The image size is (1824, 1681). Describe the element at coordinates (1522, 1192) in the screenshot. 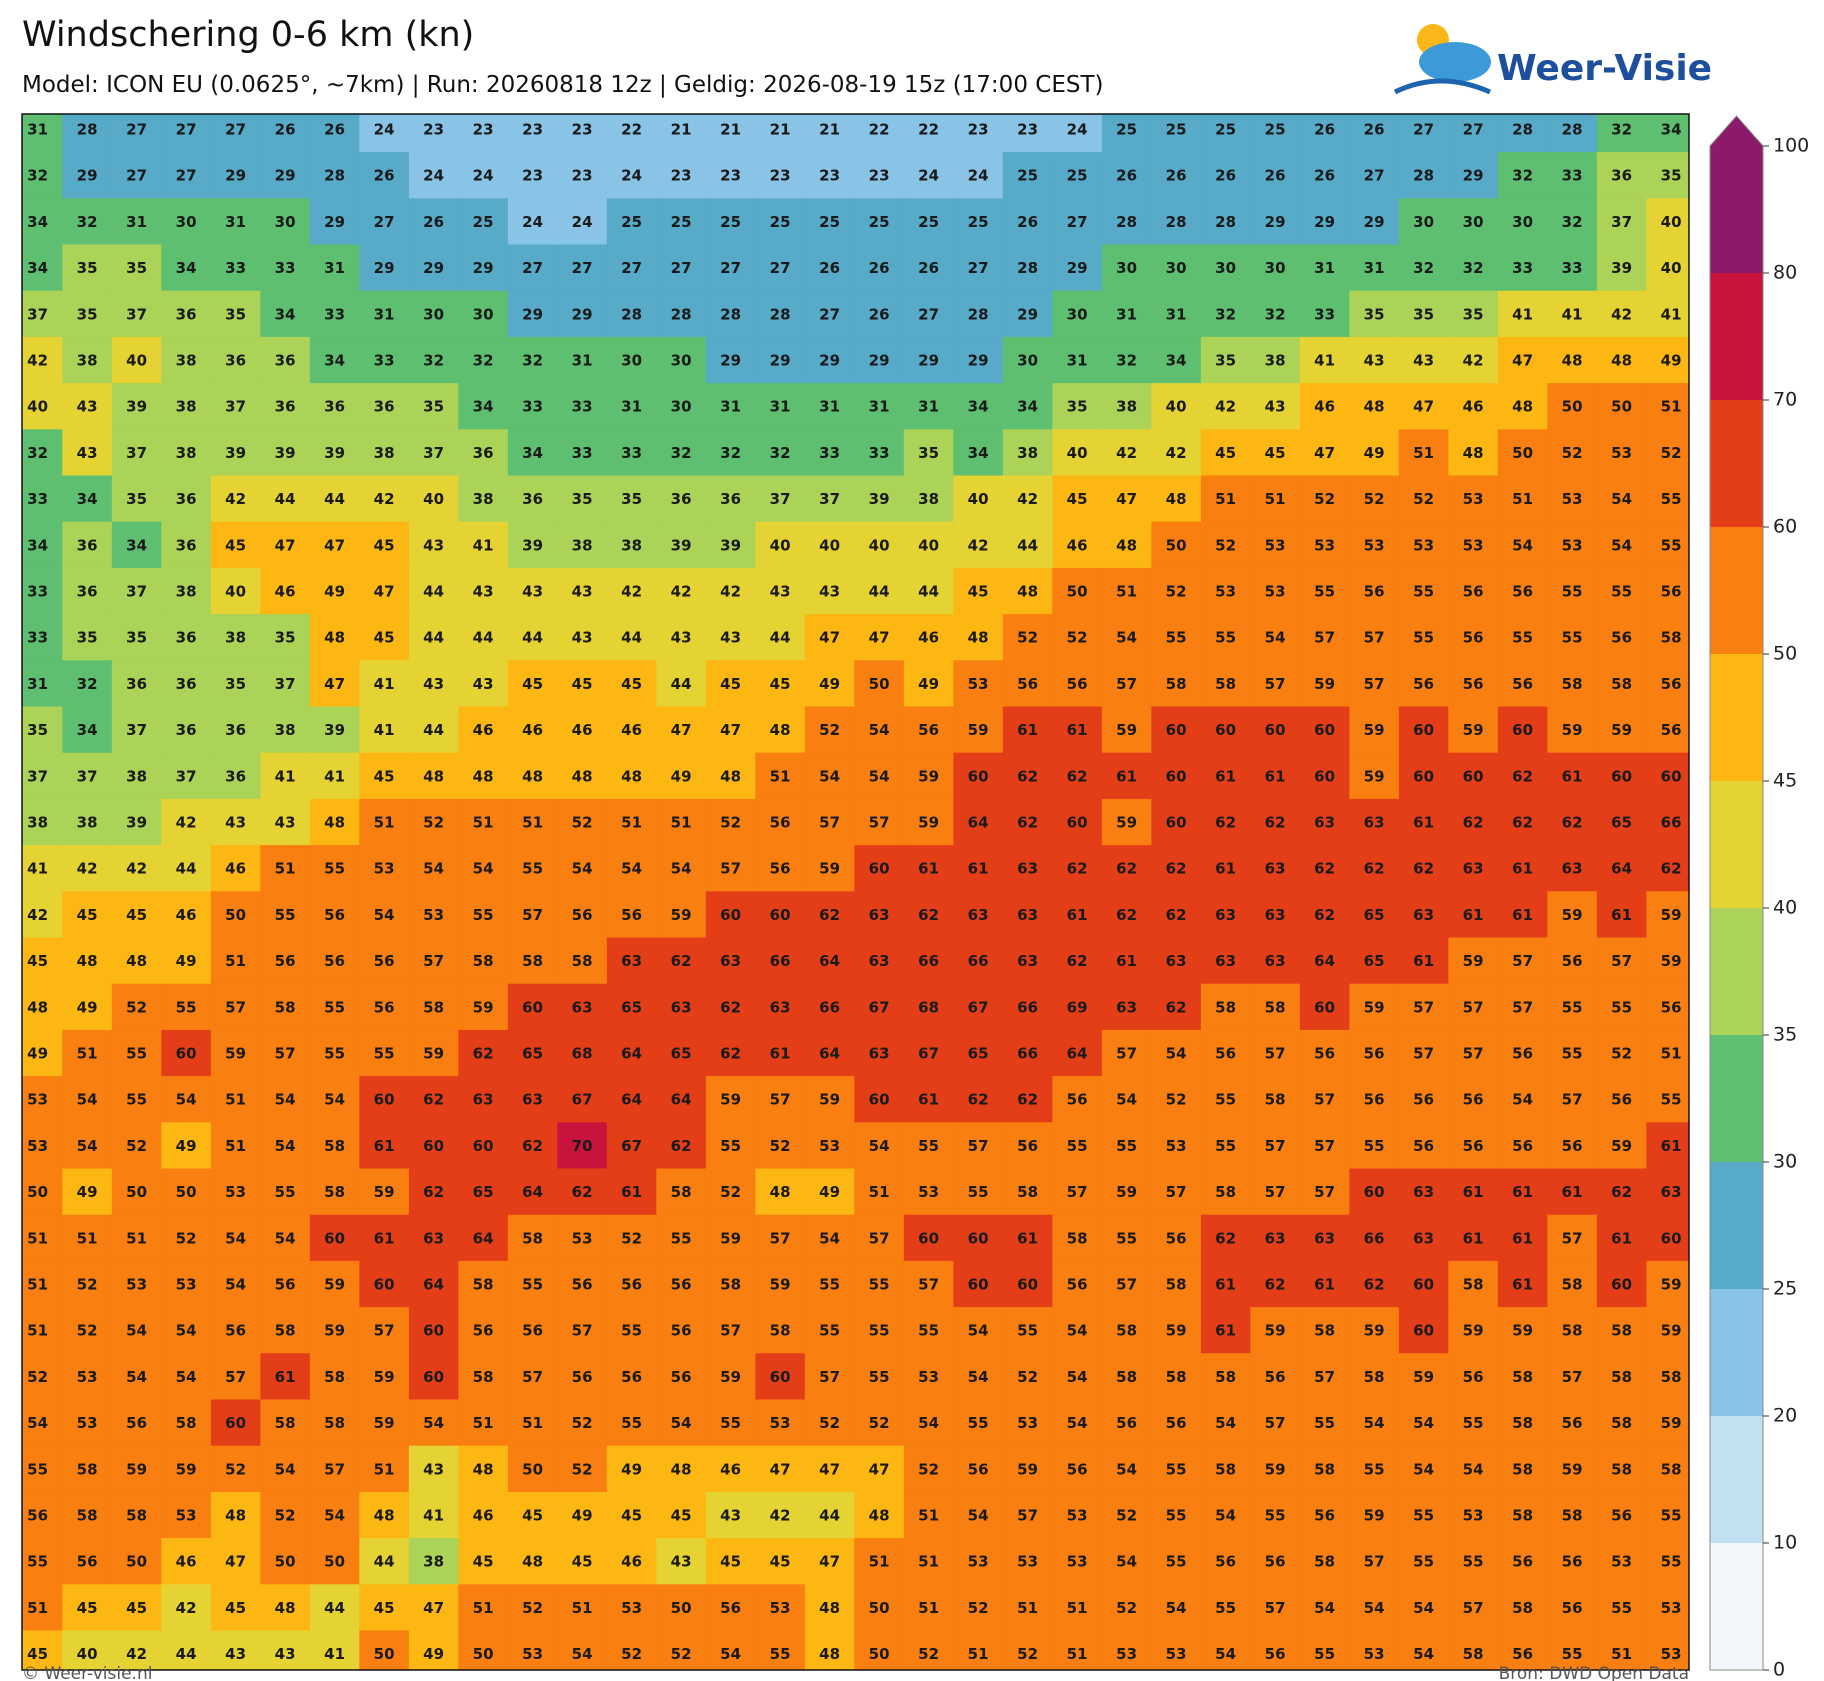

I see `cell-value: 61` at that location.